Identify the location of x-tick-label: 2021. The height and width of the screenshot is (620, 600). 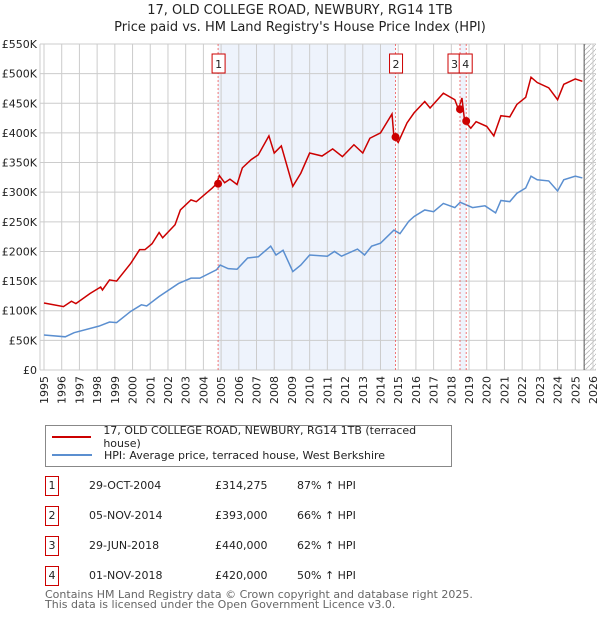
(504, 390).